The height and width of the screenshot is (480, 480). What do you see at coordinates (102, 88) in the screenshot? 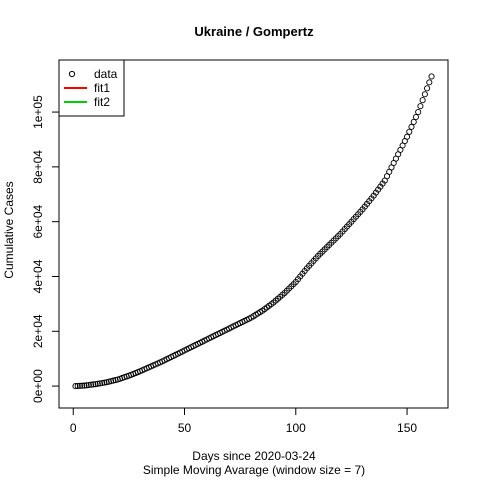
I see `legend-label-fit1: fit1` at bounding box center [102, 88].